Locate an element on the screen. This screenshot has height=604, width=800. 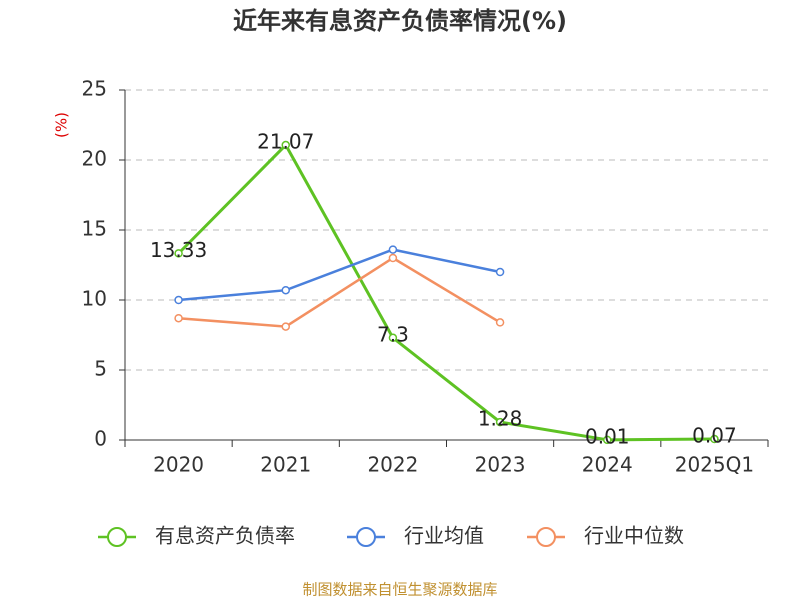
x-tick-label: 2025Q1 is located at coordinates (714, 465).